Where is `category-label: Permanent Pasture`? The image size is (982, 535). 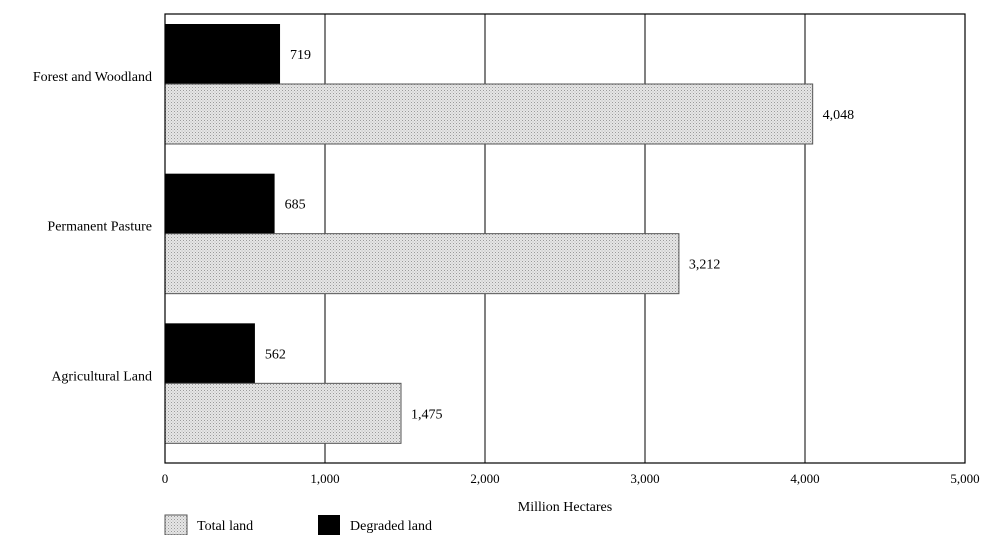 category-label: Permanent Pasture is located at coordinates (99, 227).